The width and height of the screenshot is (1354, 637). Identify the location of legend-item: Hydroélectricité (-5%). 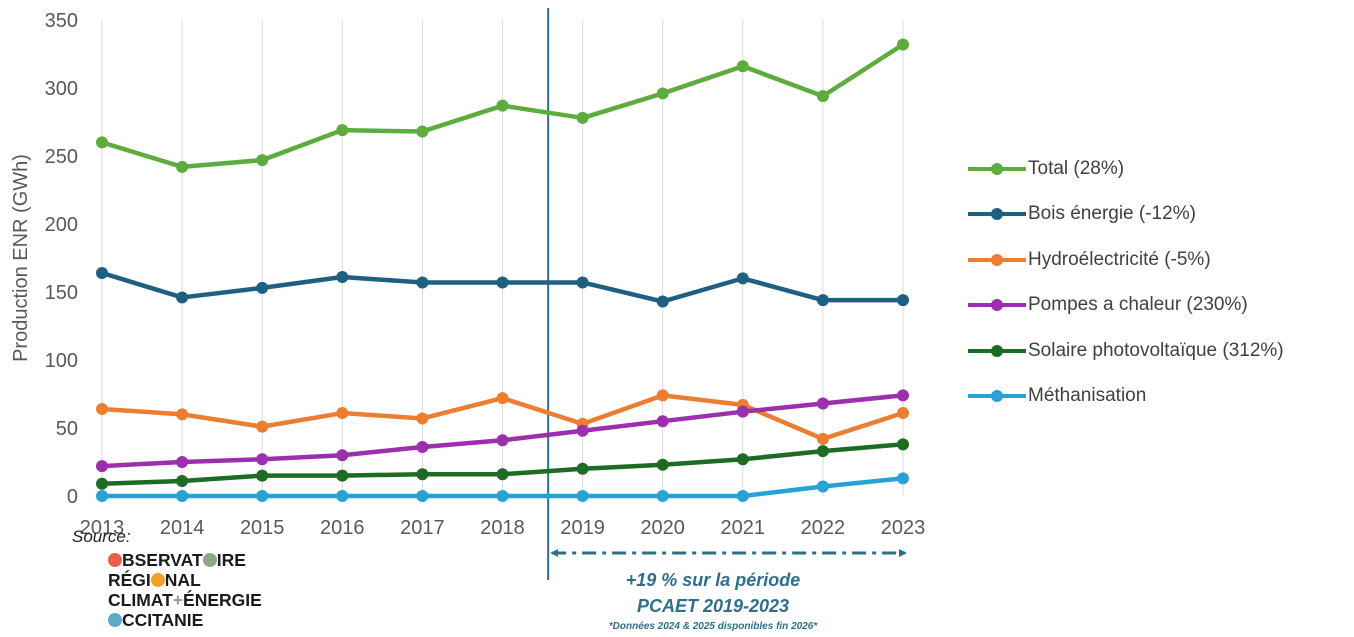
(1126, 260).